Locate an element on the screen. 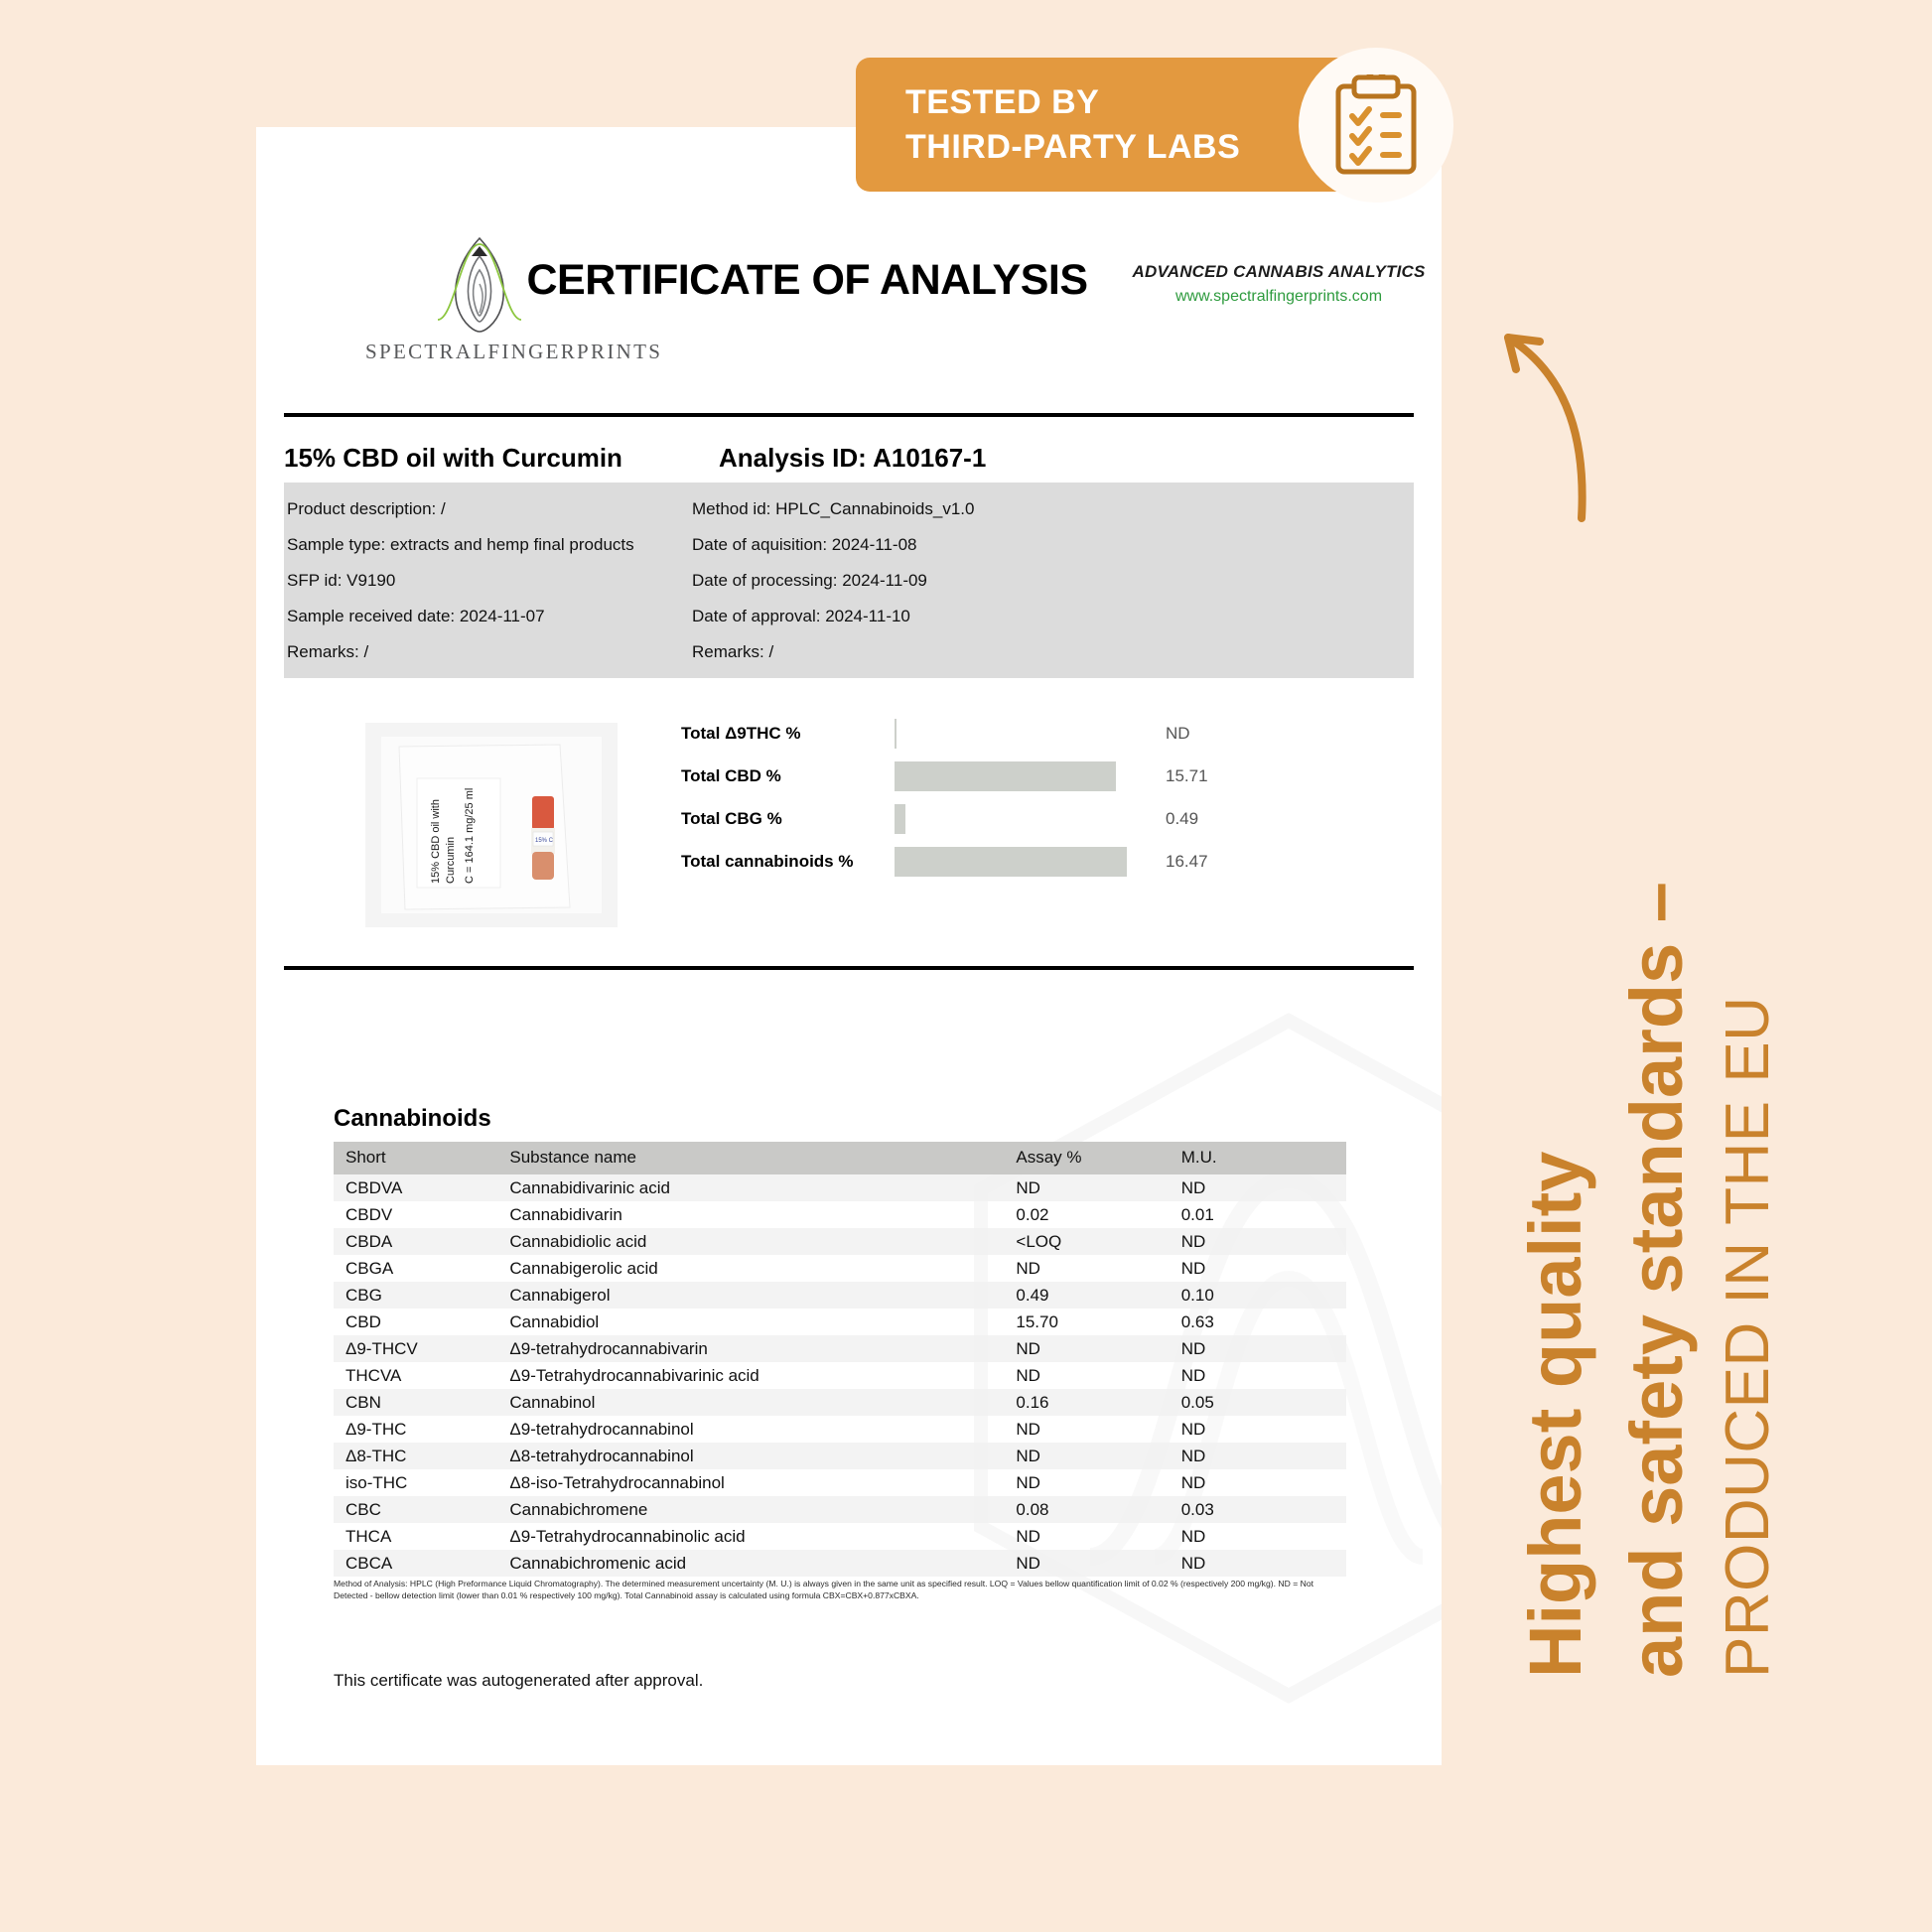 Image resolution: width=1932 pixels, height=1932 pixels. cell-substance: Δ9-tetrahydrocannabinol is located at coordinates (601, 1429).